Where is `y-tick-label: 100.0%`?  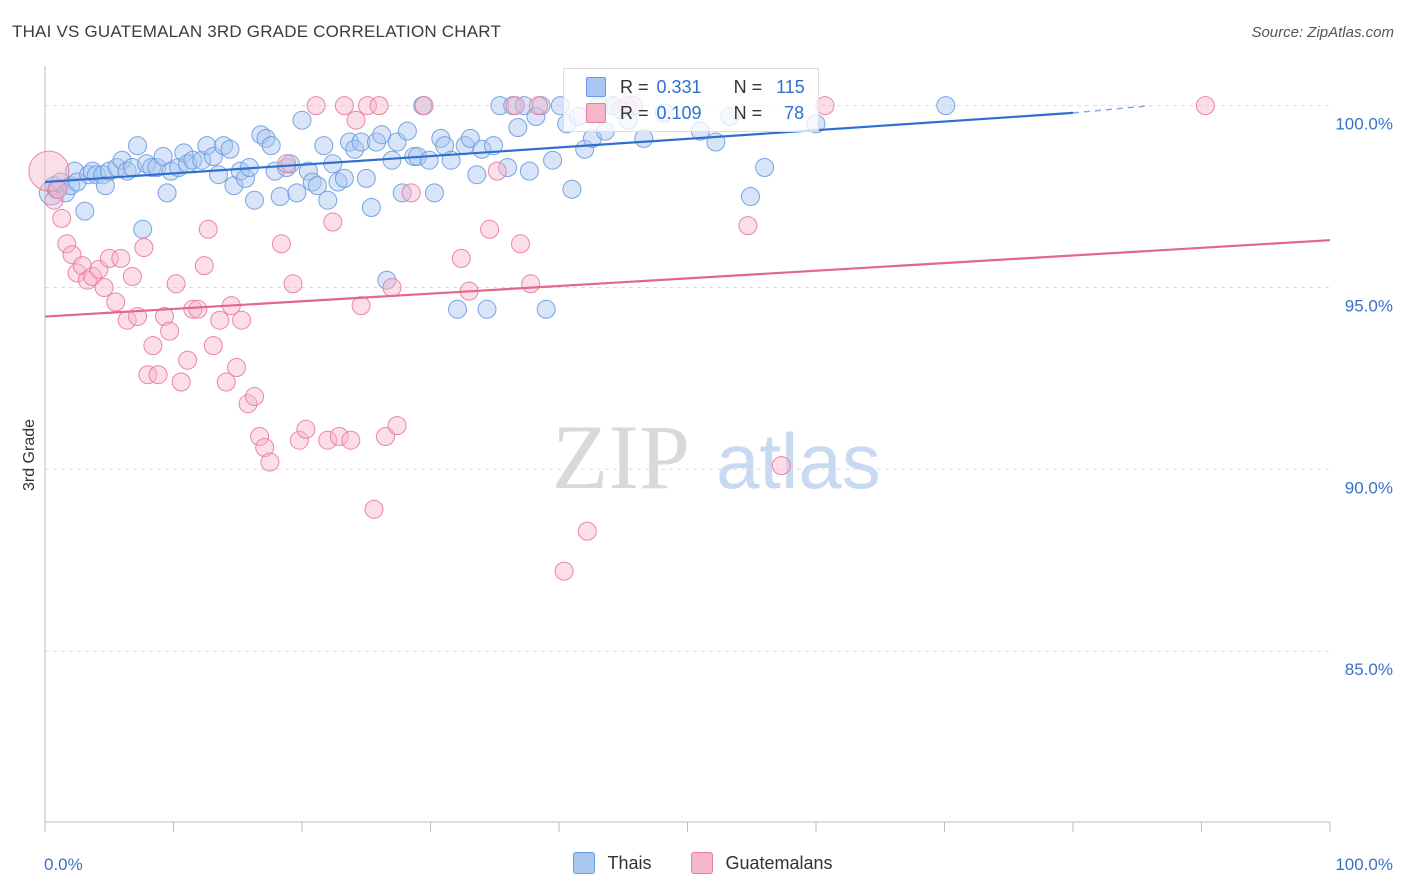 y-tick-label: 100.0% is located at coordinates (1364, 124).